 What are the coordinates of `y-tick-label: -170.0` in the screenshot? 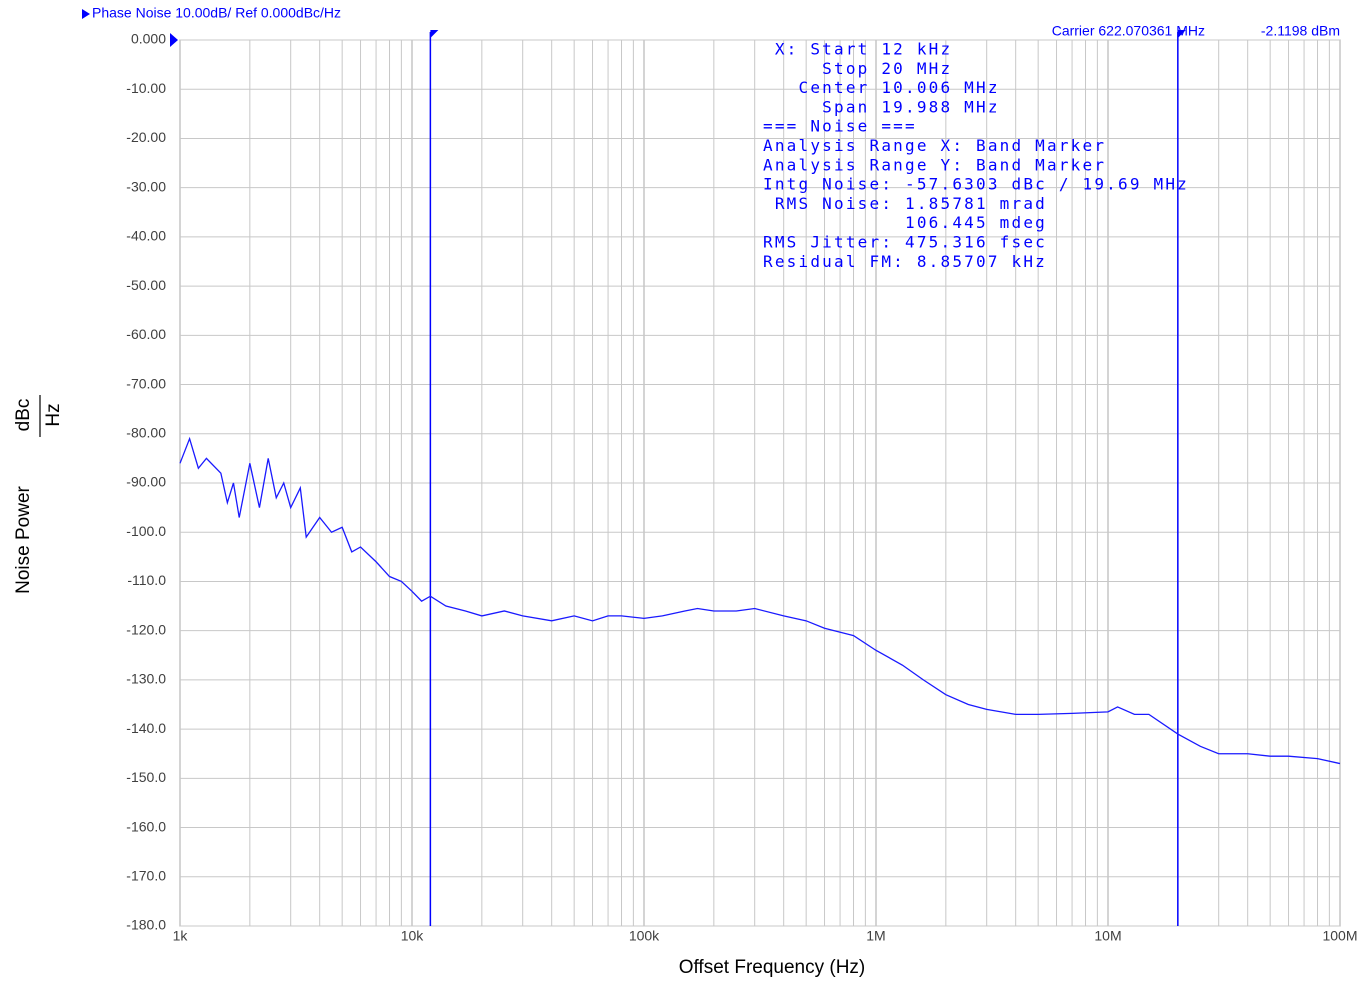 It's located at (146, 875).